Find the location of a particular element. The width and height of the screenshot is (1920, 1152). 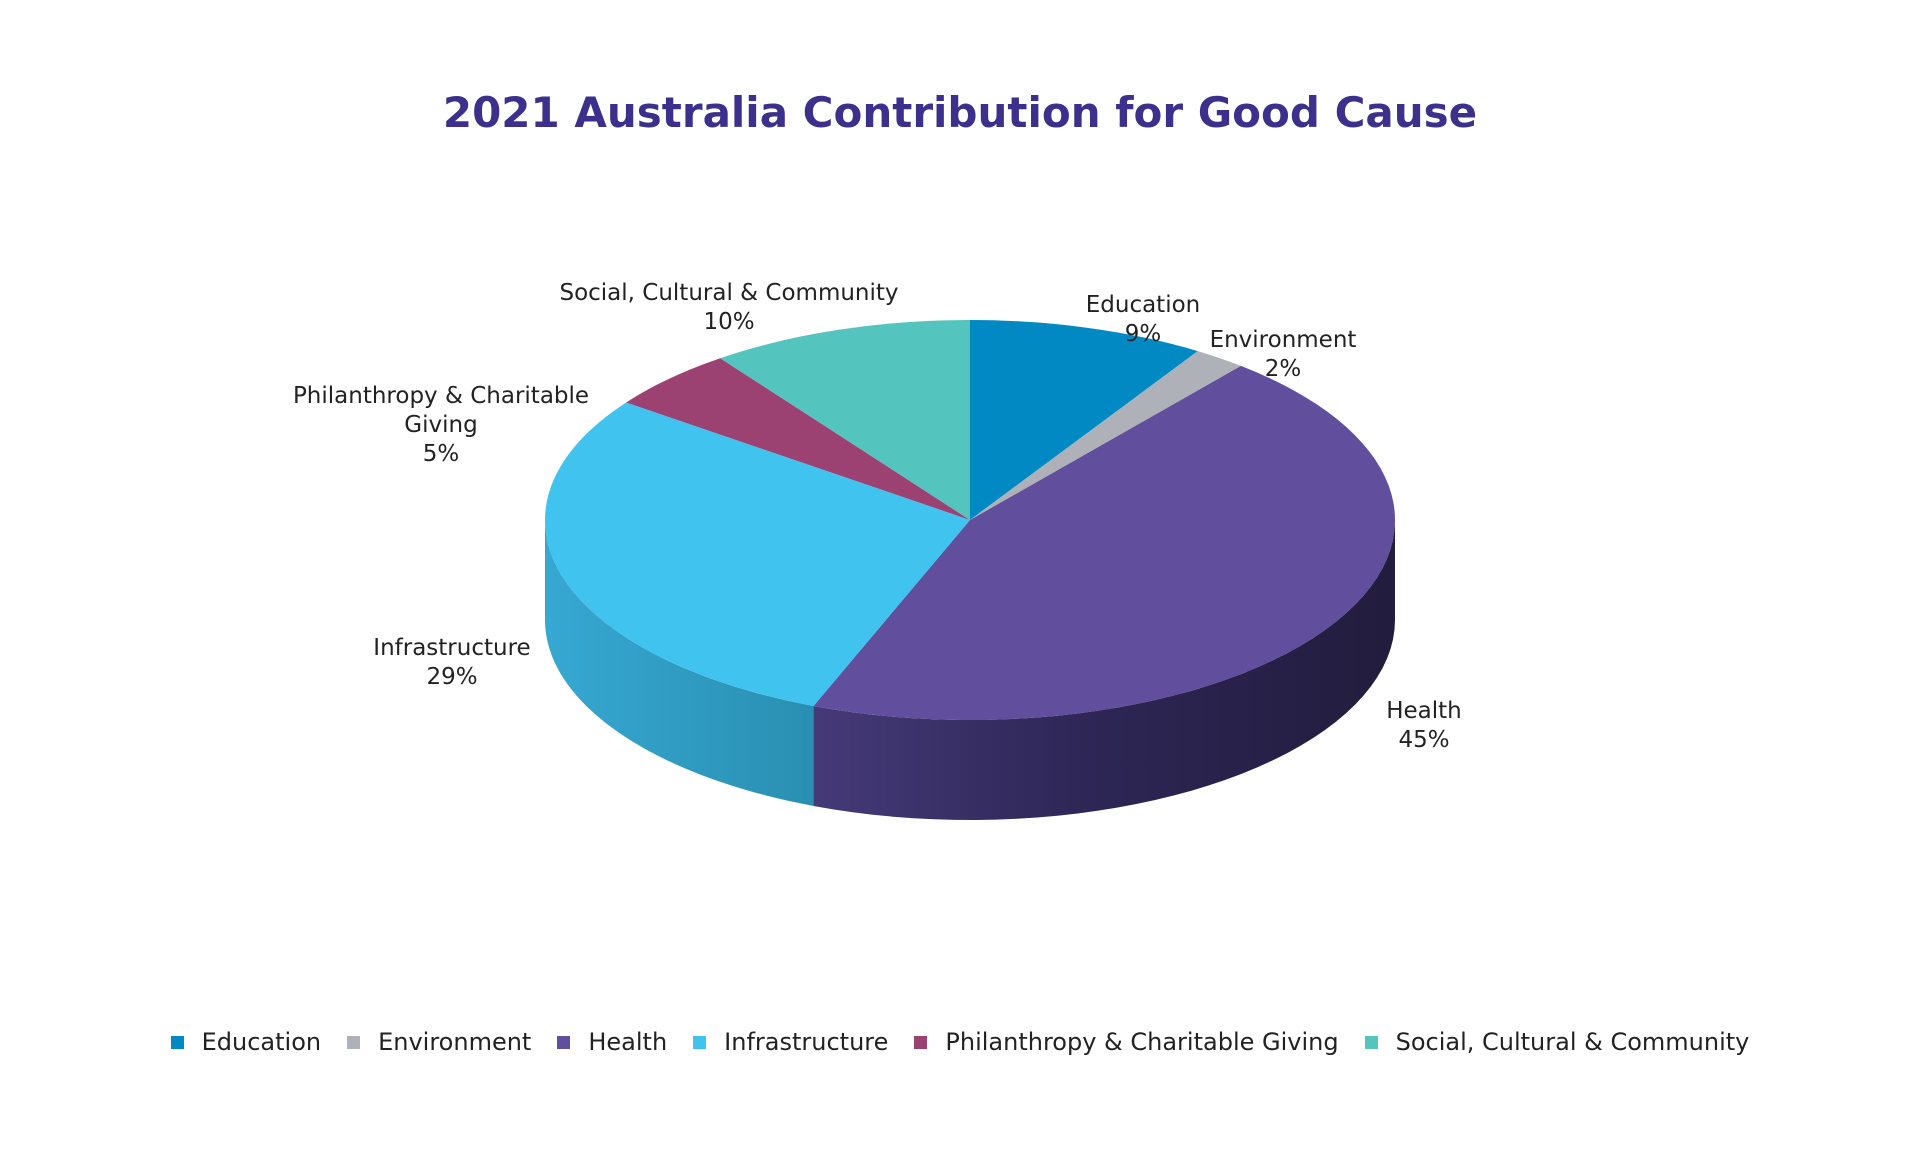

pie-side-infrastructure is located at coordinates (679, 663).